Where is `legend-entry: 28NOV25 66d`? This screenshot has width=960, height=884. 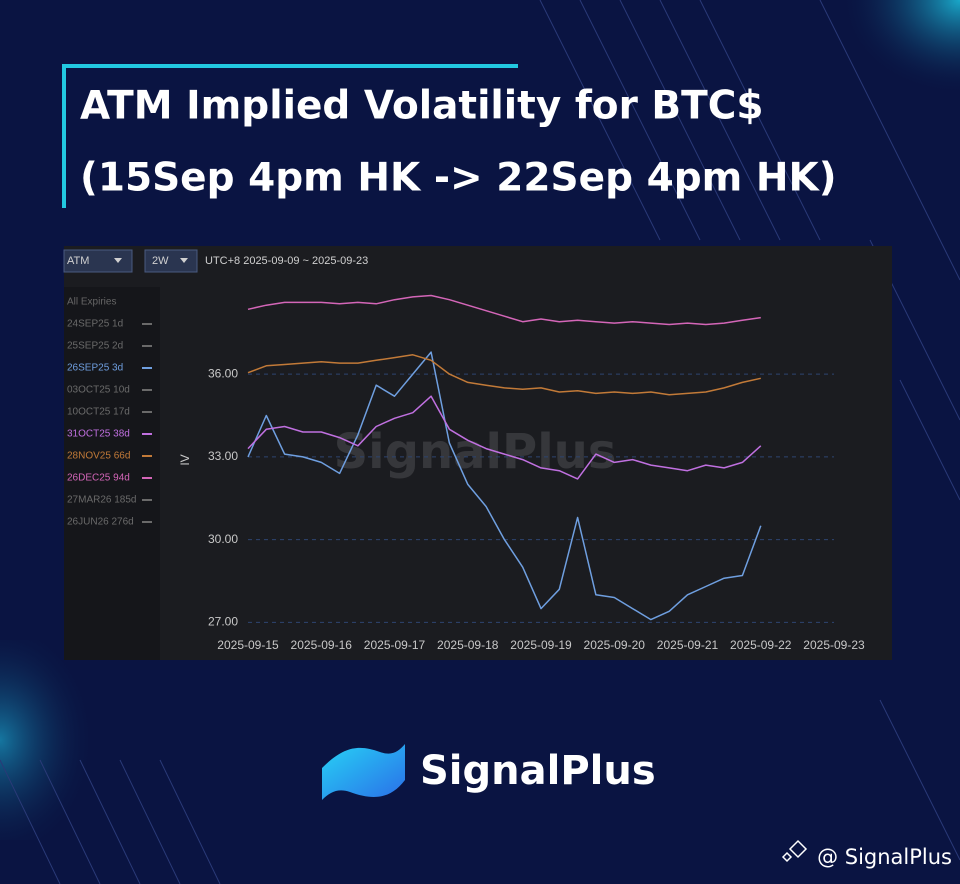
legend-entry: 28NOV25 66d is located at coordinates (98, 456).